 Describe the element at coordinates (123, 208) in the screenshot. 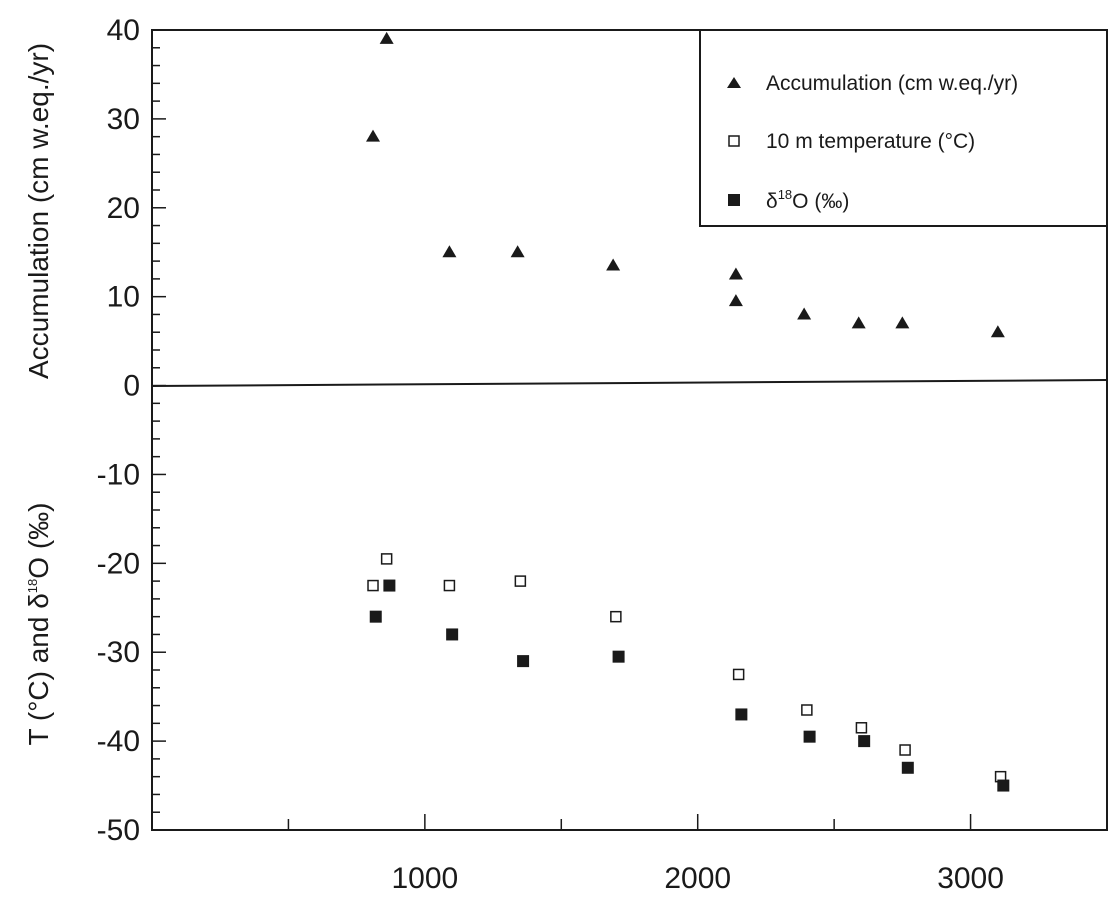

I see `y-tick-label: 20` at that location.